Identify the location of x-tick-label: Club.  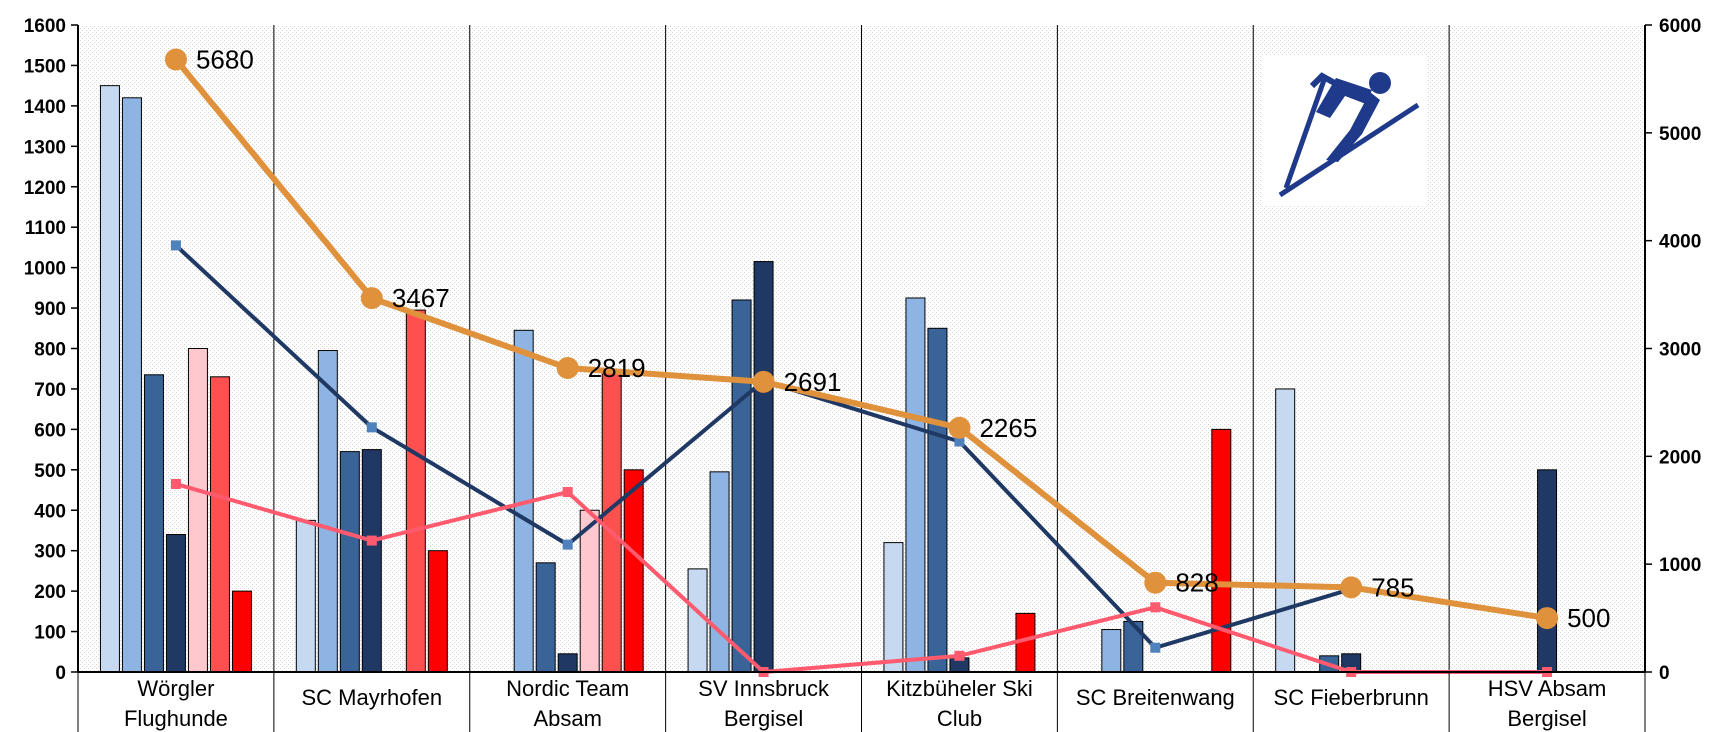
(959, 718).